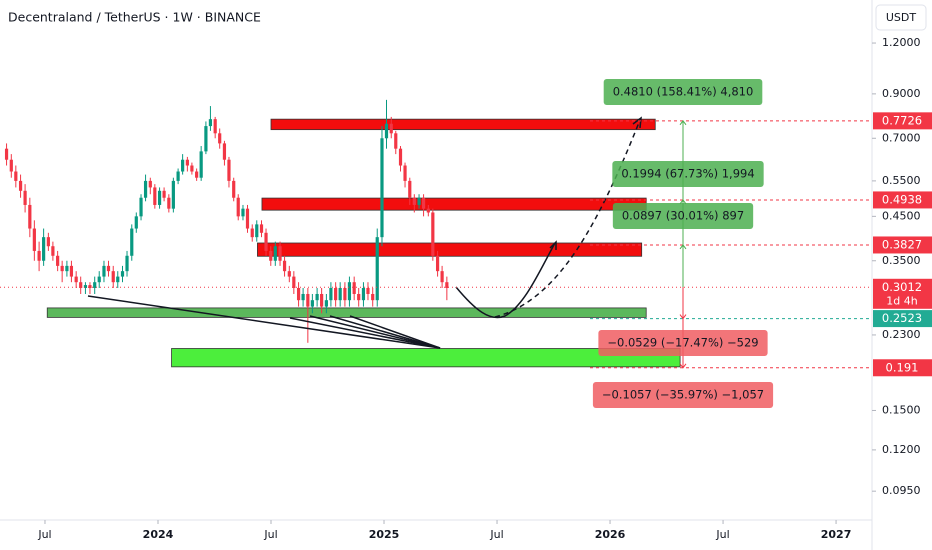 The height and width of the screenshot is (550, 932). I want to click on price-tag-label: 0.3827, so click(902, 244).